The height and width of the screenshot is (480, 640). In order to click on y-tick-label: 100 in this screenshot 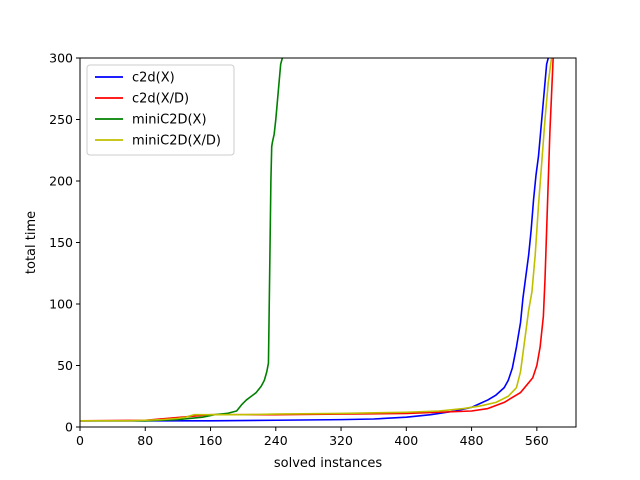, I will do `click(61, 304)`.